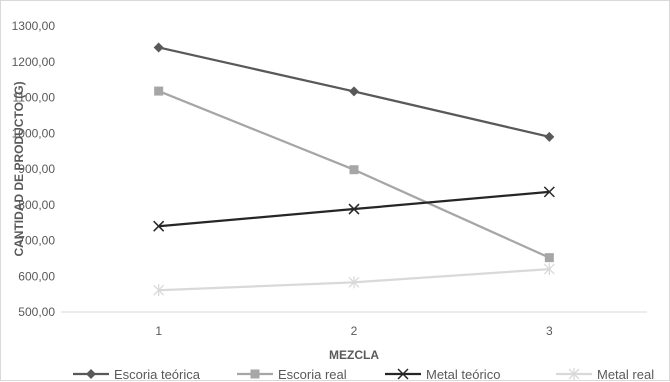 This screenshot has height=382, width=670. Describe the element at coordinates (34, 133) in the screenshot. I see `y-tick-label: 1000,00` at that location.